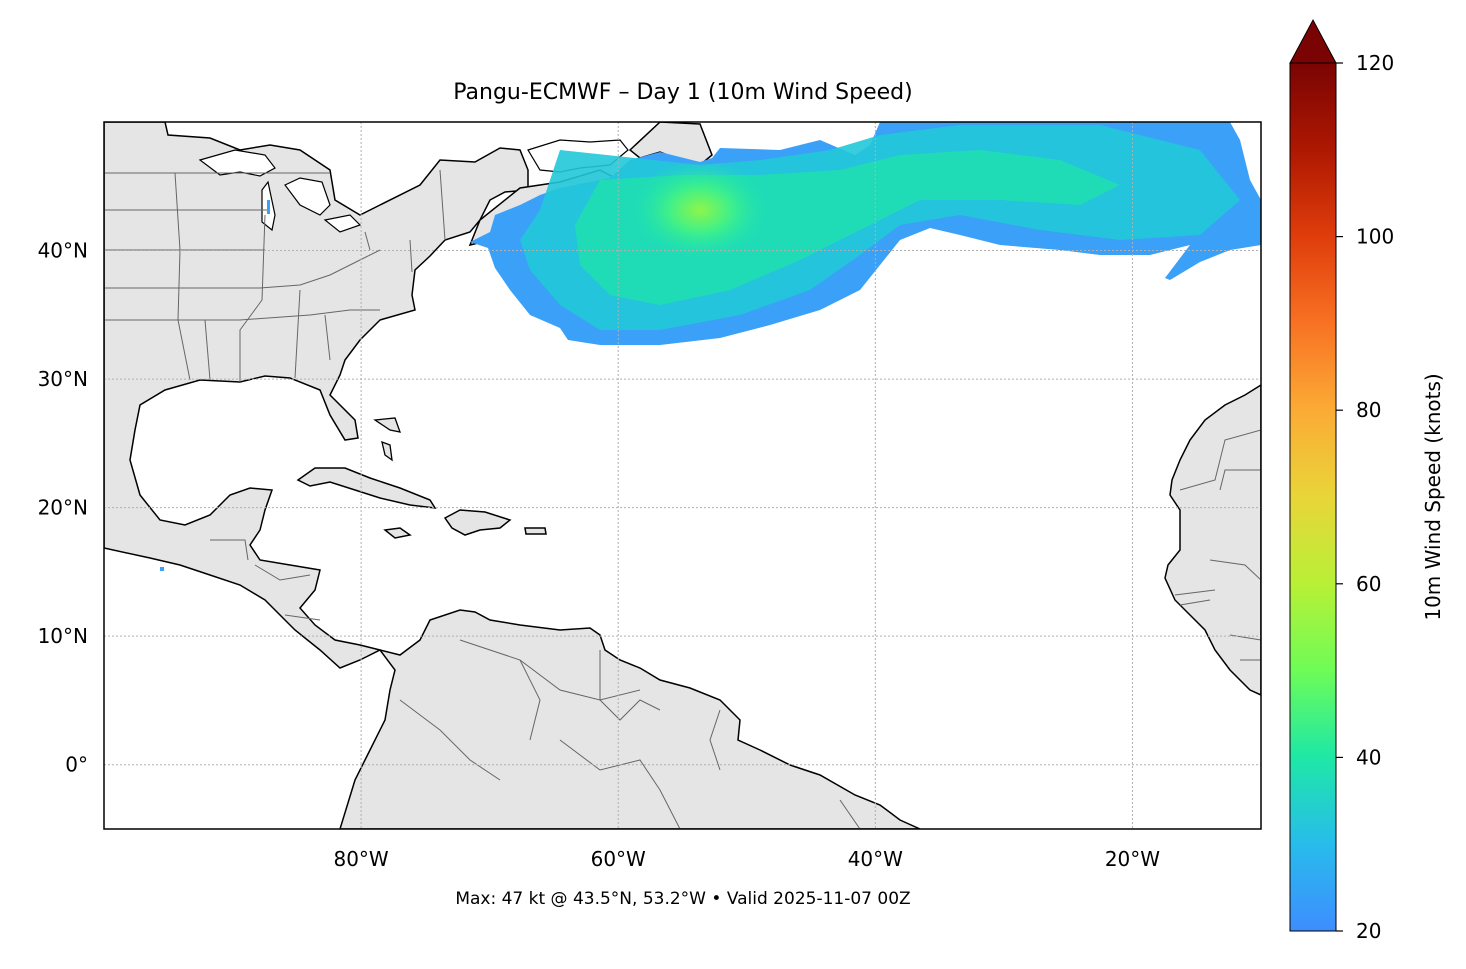 The image size is (1466, 969). Describe the element at coordinates (746, 859) in the screenshot. I see `lon-tick-labels: 80°W 60°W 40°W 20°W` at that location.